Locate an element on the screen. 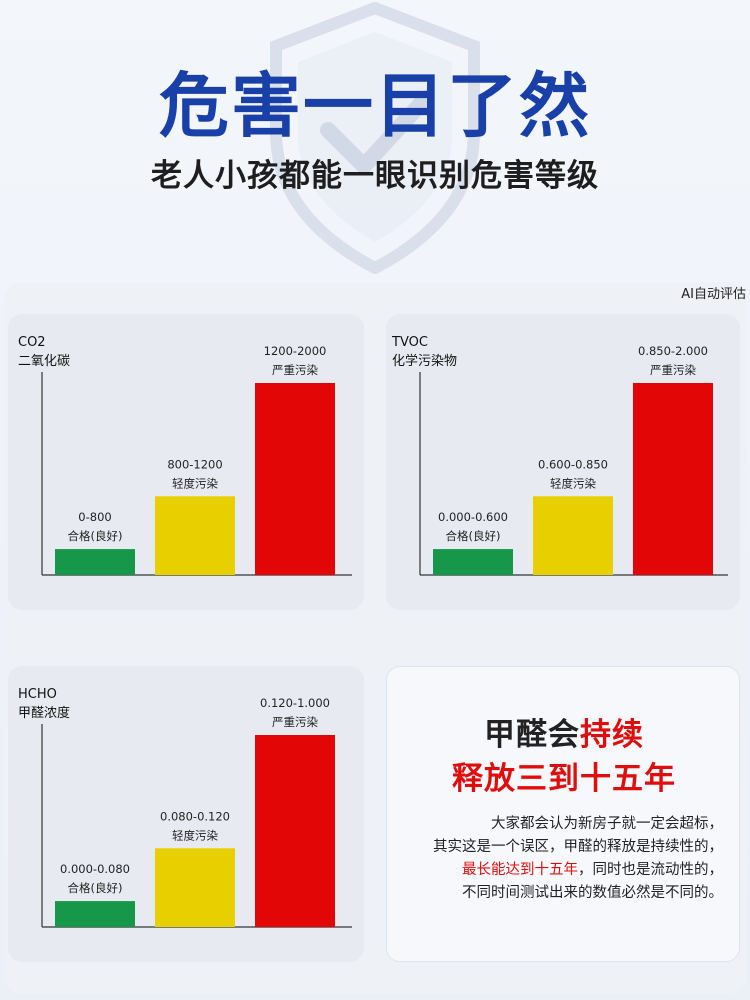 The height and width of the screenshot is (1000, 750). metric-name-line: 二氧化碳 is located at coordinates (44, 361).